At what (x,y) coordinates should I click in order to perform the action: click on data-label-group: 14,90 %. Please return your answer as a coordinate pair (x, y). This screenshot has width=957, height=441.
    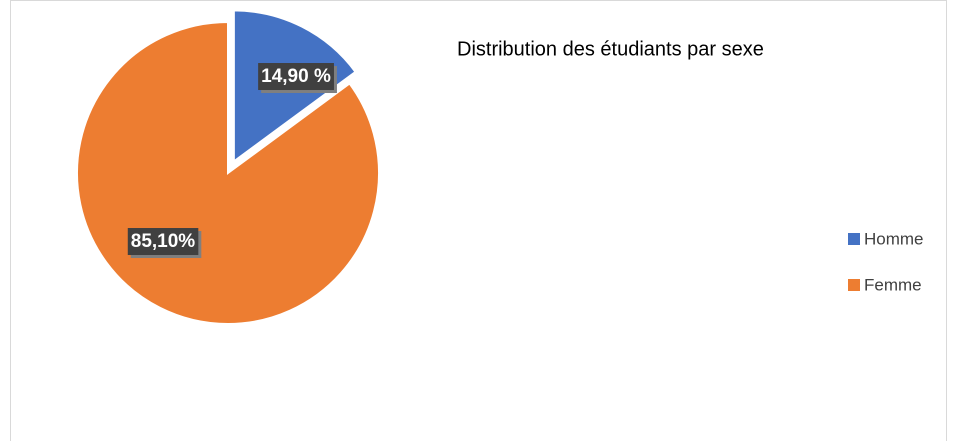
    Looking at the image, I should click on (297, 78).